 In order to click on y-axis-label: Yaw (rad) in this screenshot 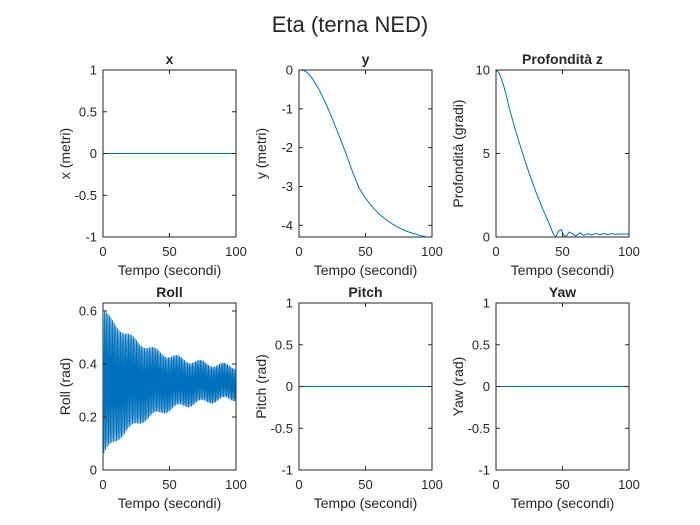, I will do `click(458, 387)`.